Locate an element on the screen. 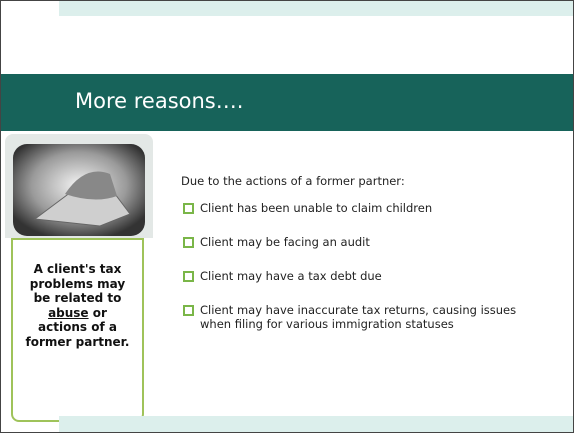 The width and height of the screenshot is (574, 433). bullet-item: Client has been unable to claim children is located at coordinates (360, 208).